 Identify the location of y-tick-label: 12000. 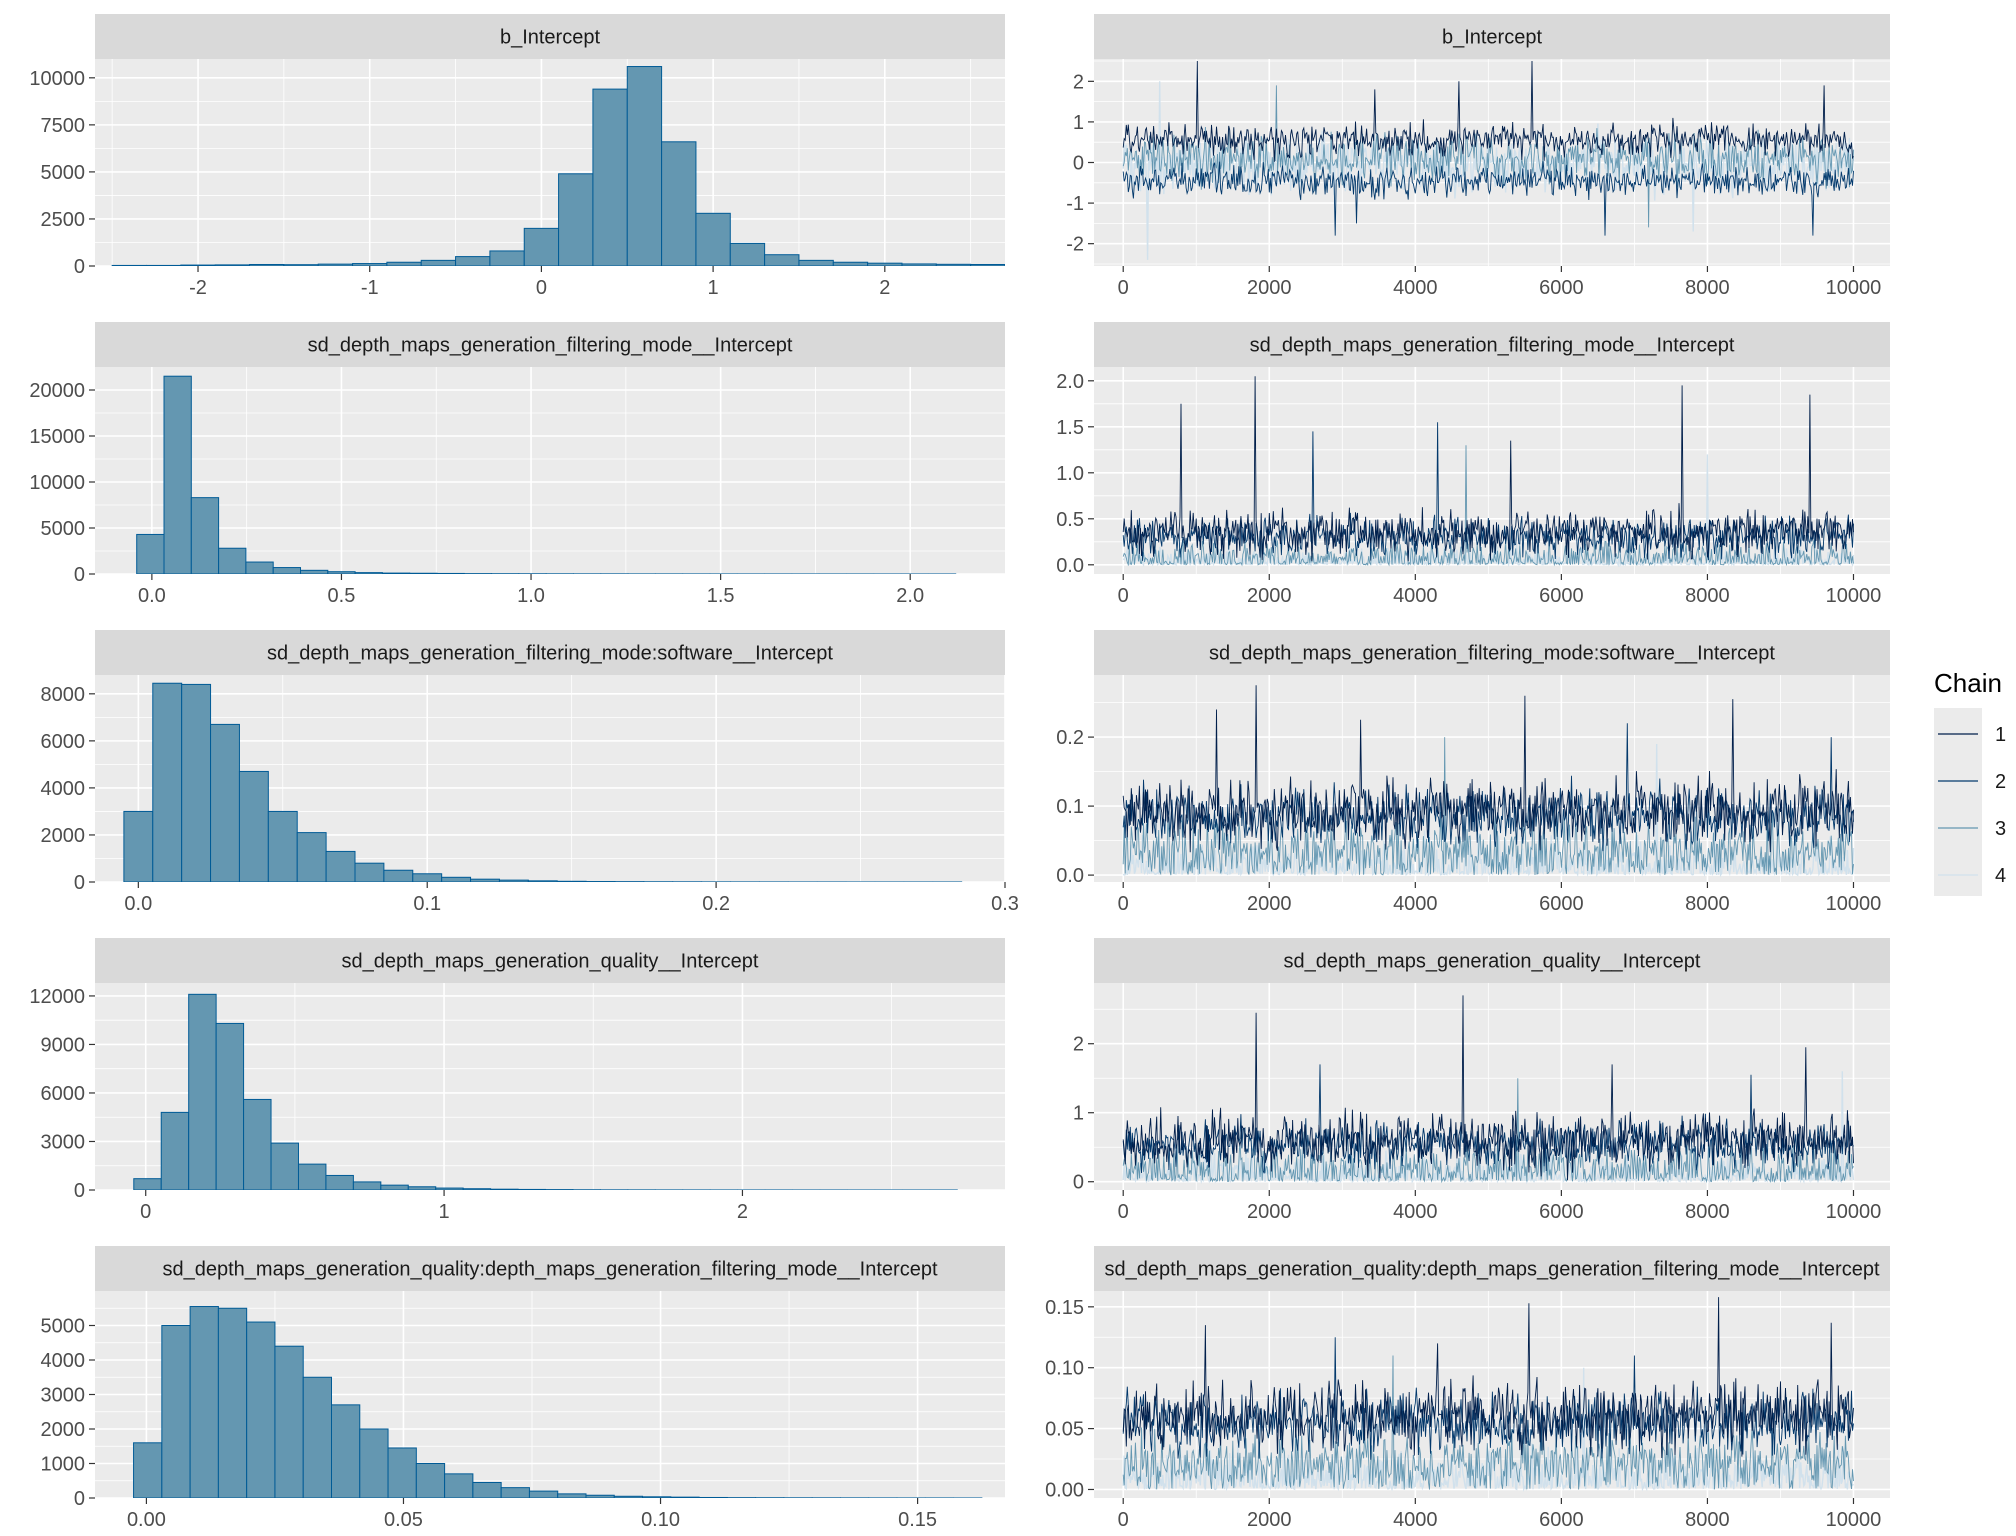
(57, 997).